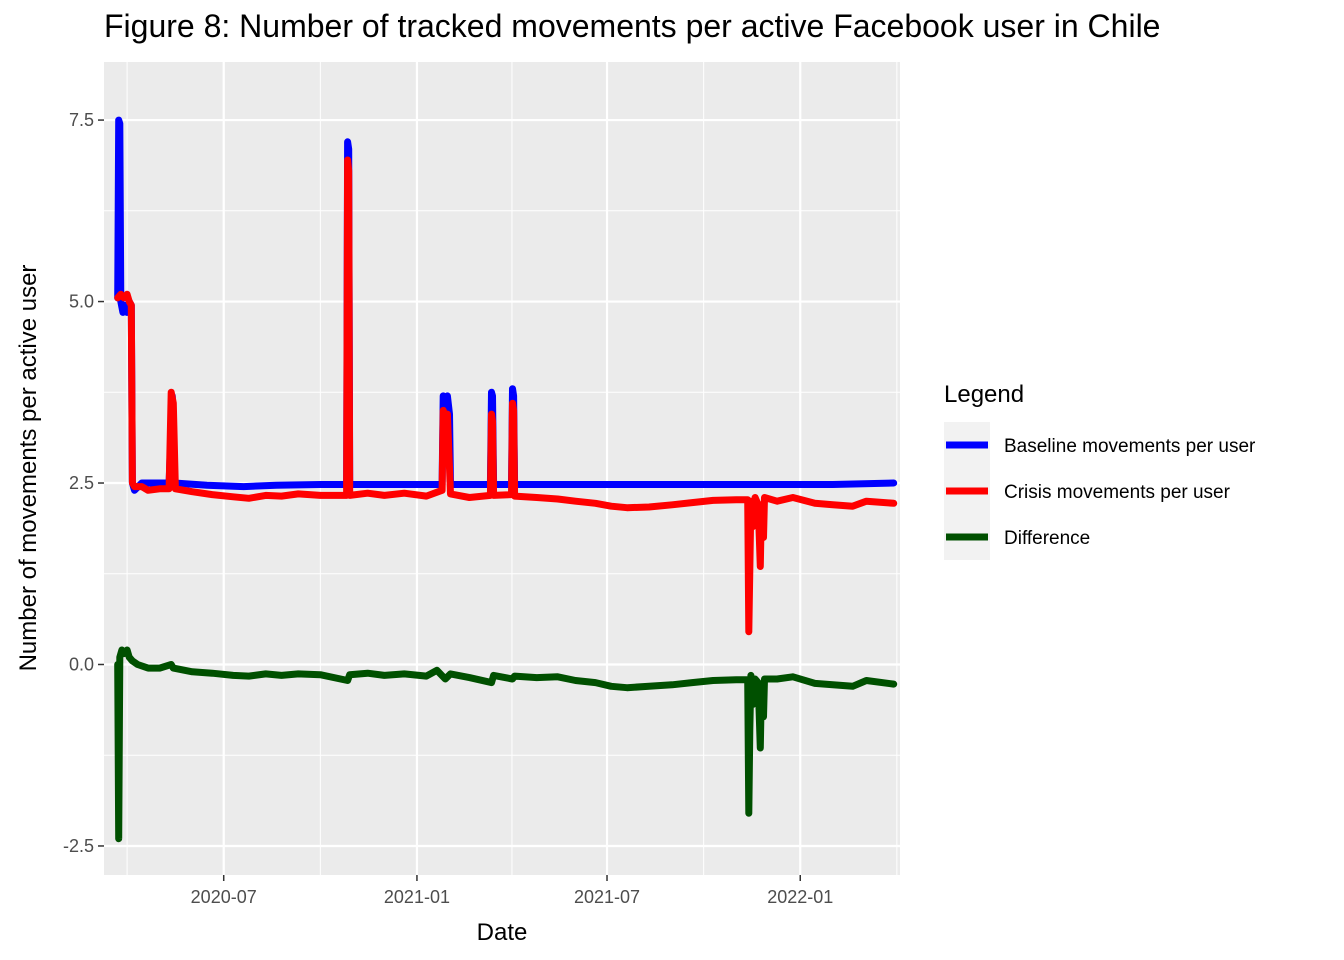 This screenshot has width=1344, height=960. I want to click on x-tick-label: 2021-07, so click(607, 897).